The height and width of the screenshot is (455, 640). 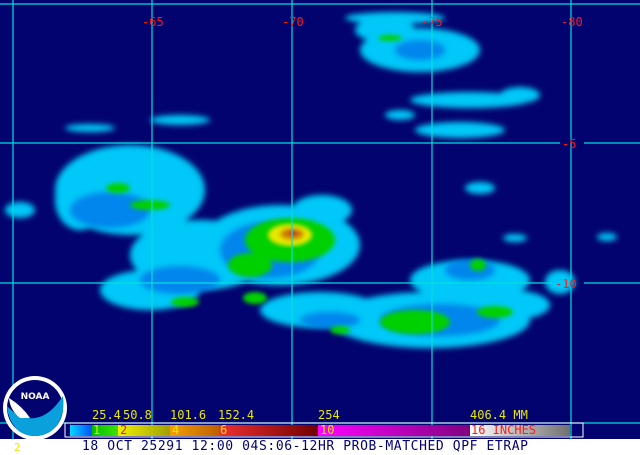 What do you see at coordinates (499, 415) in the screenshot?
I see `mm-label: 406.4 MM` at bounding box center [499, 415].